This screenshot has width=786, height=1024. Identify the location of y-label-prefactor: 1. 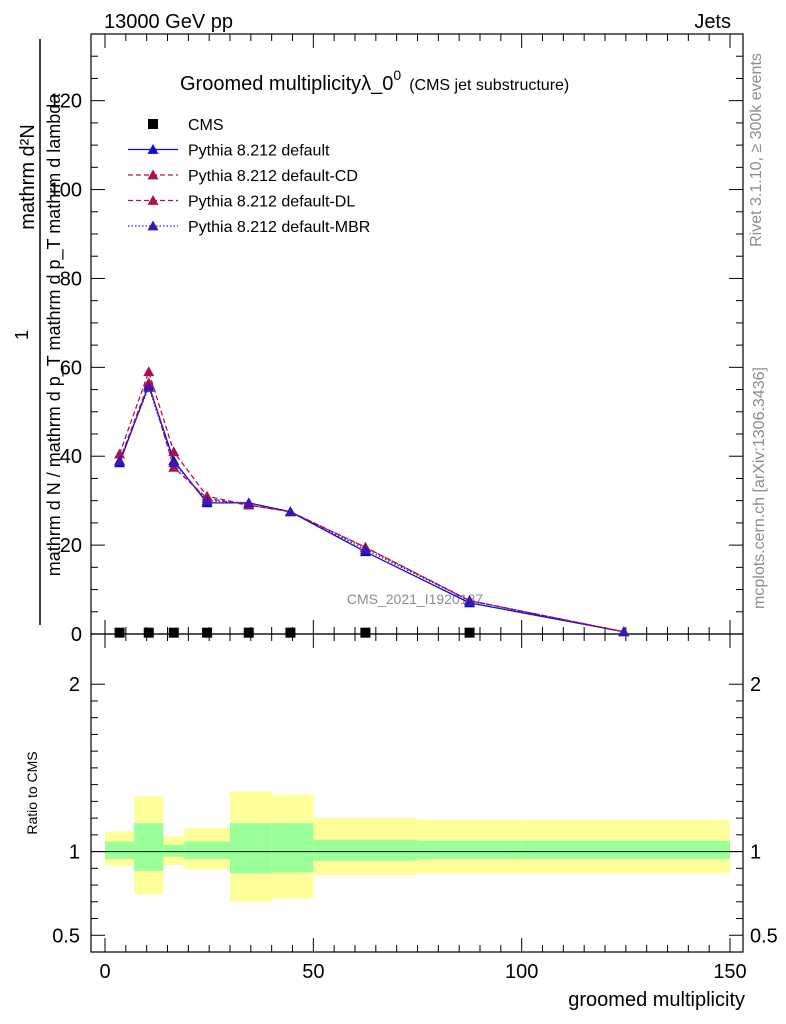
(22, 335).